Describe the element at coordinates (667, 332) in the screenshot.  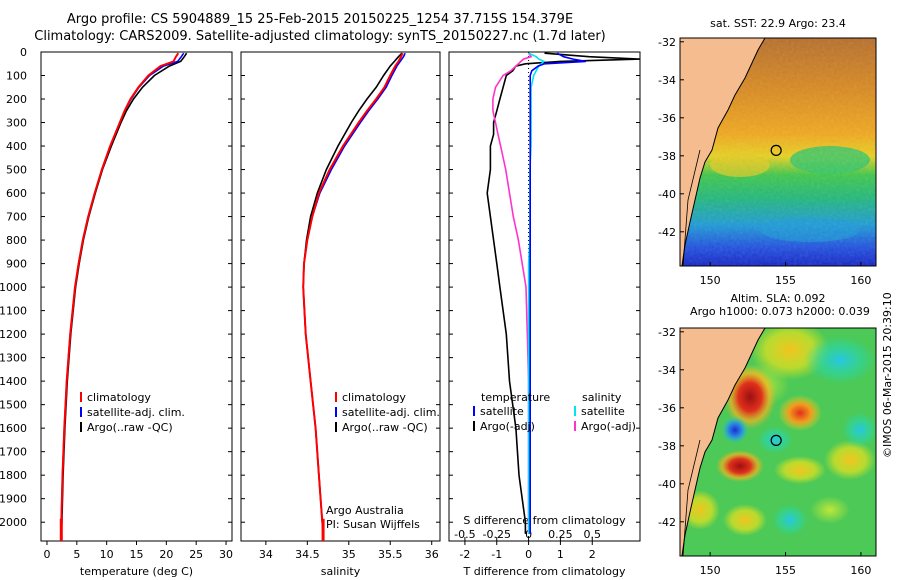
I see `map-y-tick-label: -32` at that location.